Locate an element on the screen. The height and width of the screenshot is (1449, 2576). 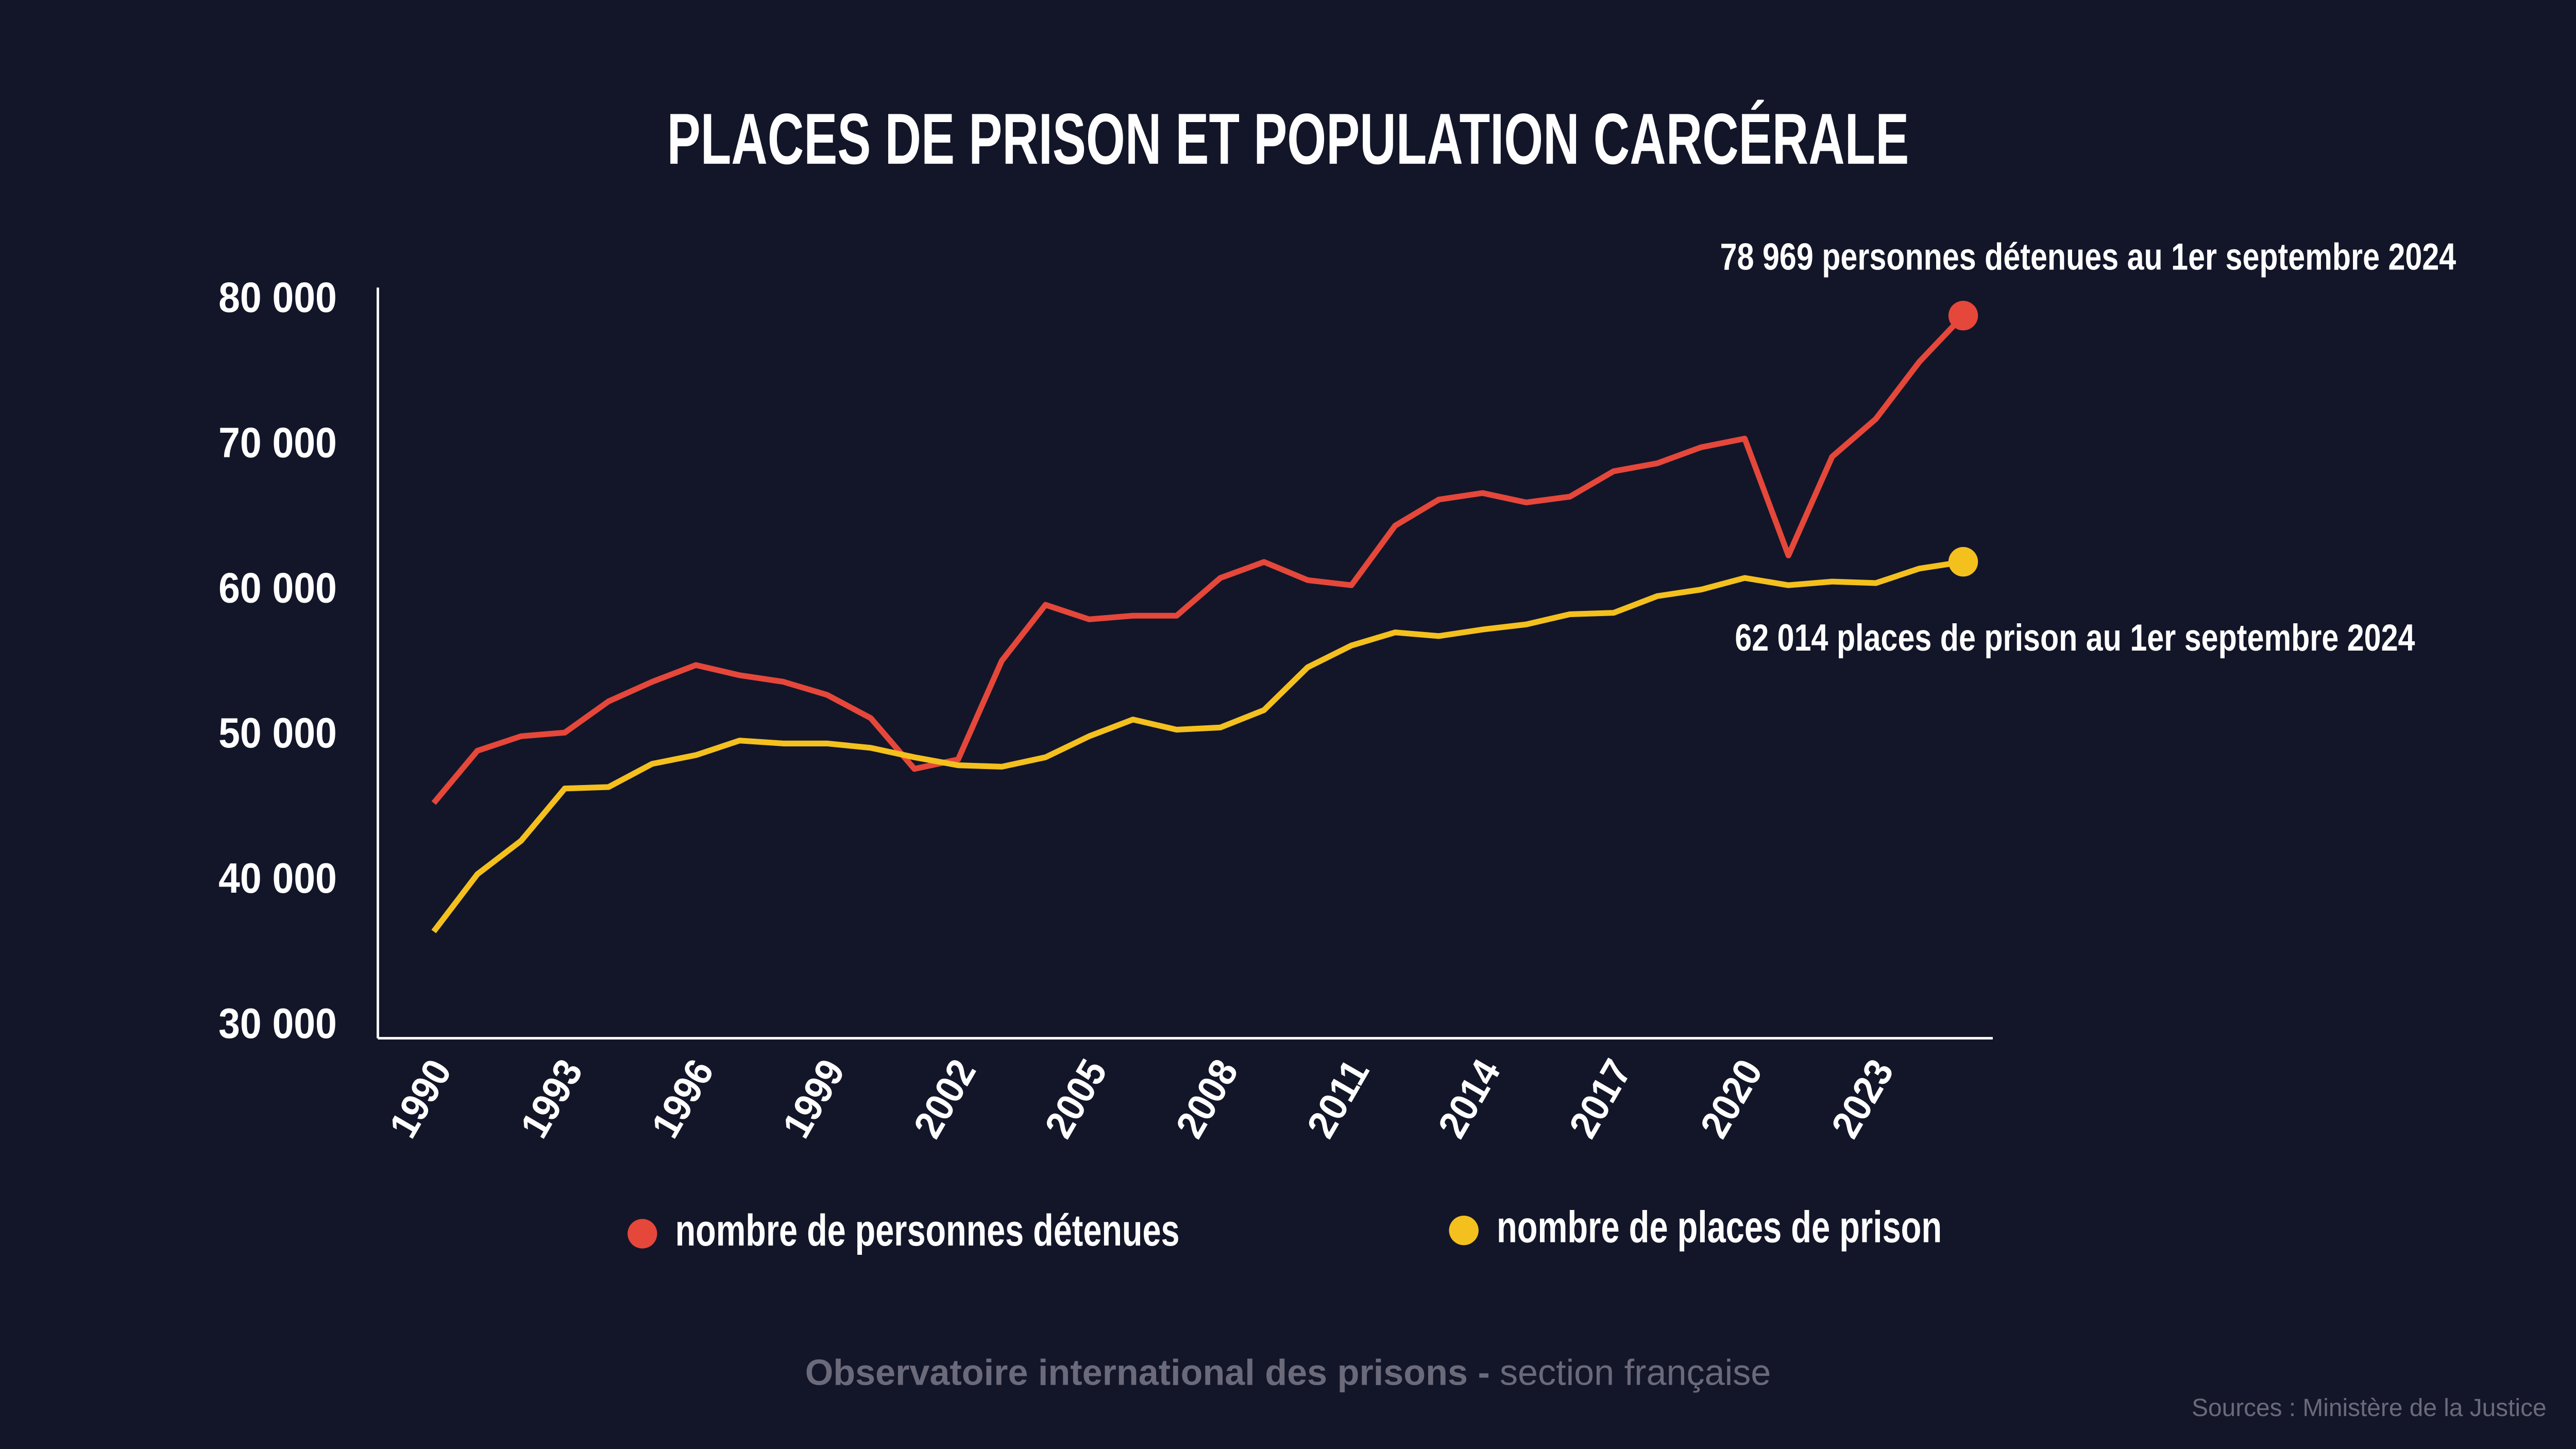
chart-title: PLACES DE PRISON ET POPULATION CARCÉRALE is located at coordinates (1288, 138).